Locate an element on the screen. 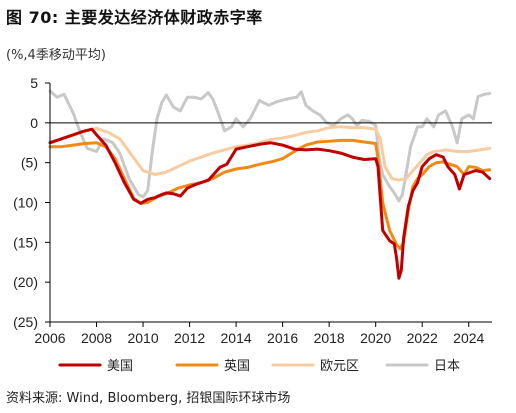  legend-label: 日本 is located at coordinates (447, 366).